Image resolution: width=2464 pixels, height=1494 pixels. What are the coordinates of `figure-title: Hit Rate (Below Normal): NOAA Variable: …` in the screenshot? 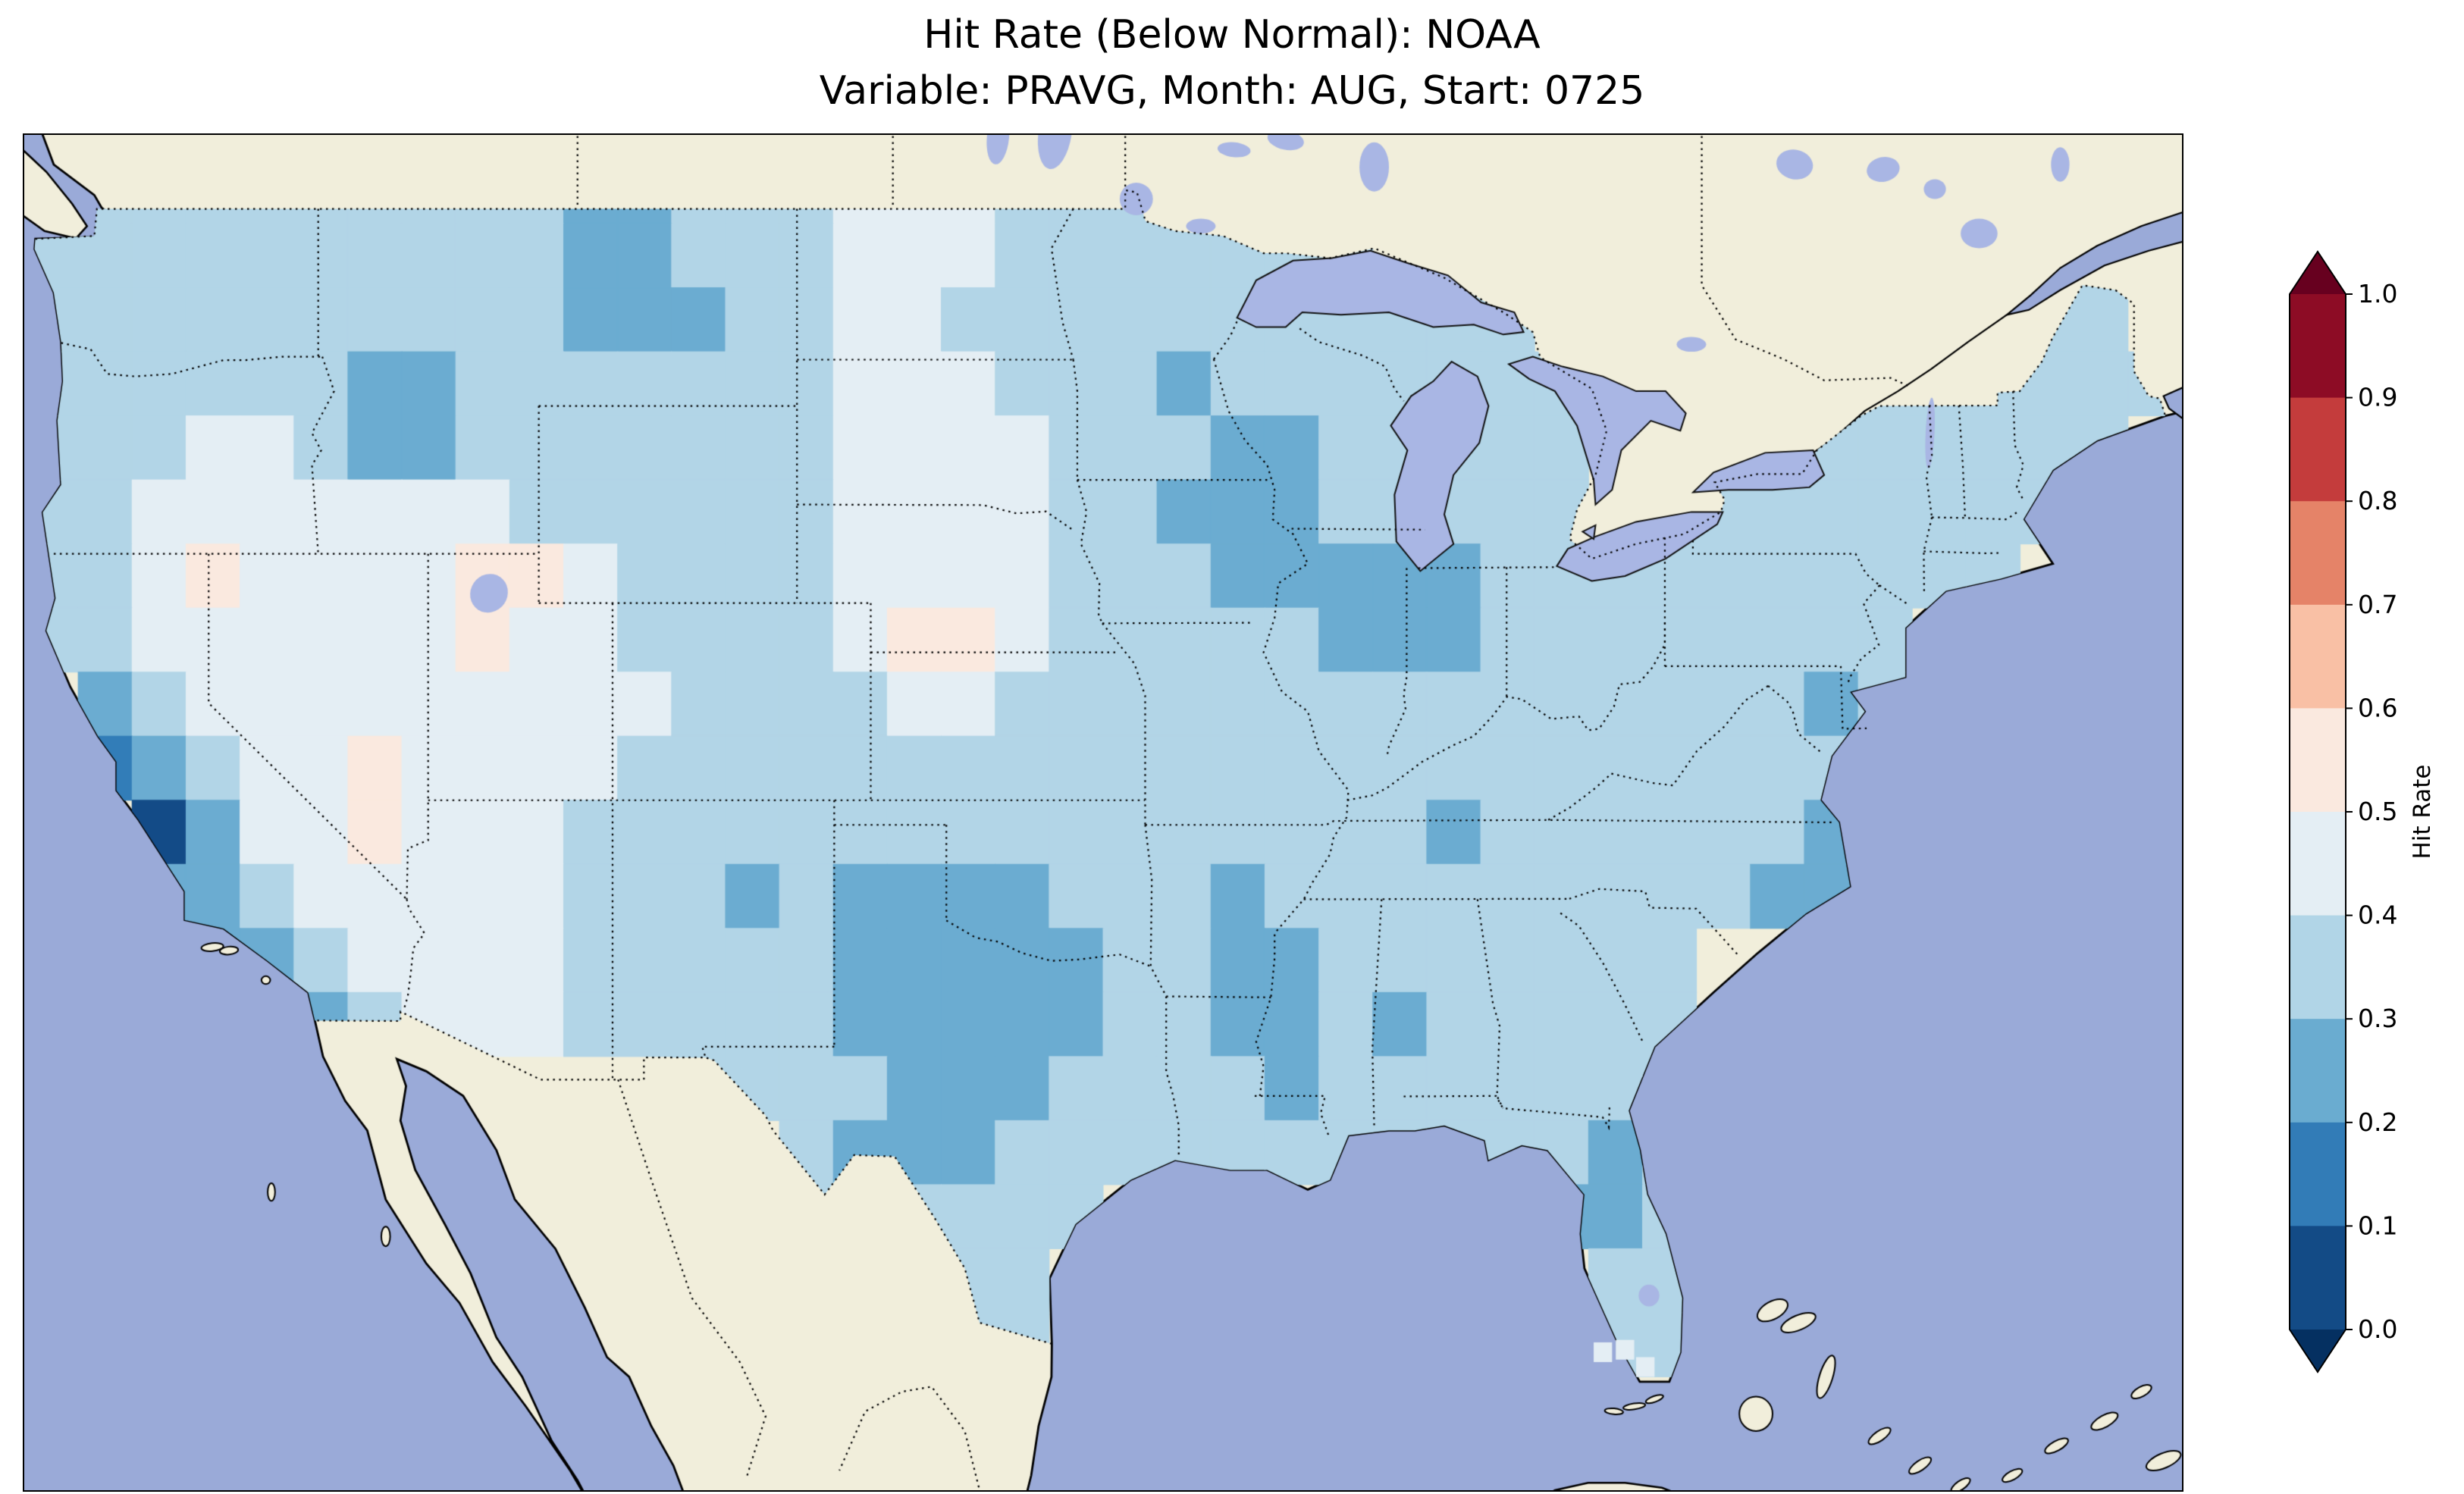 It's located at (1232, 64).